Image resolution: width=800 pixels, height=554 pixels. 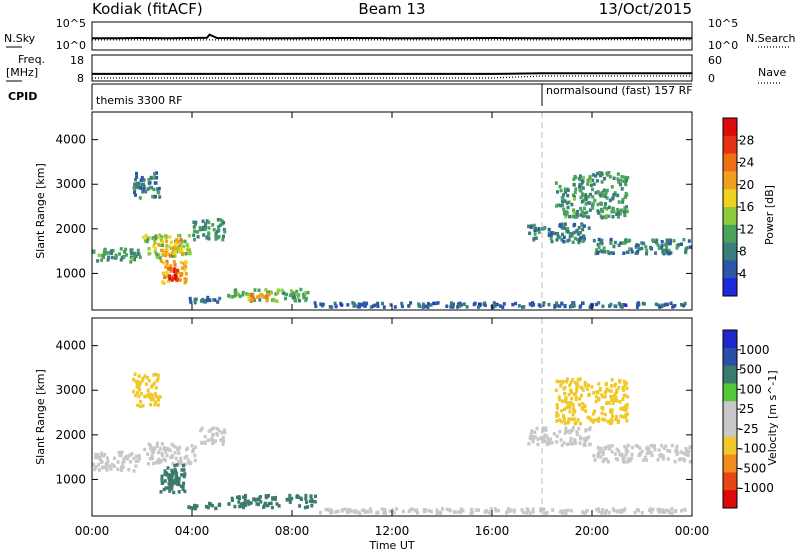 I want to click on cpid-label: CPID, so click(x=22, y=96).